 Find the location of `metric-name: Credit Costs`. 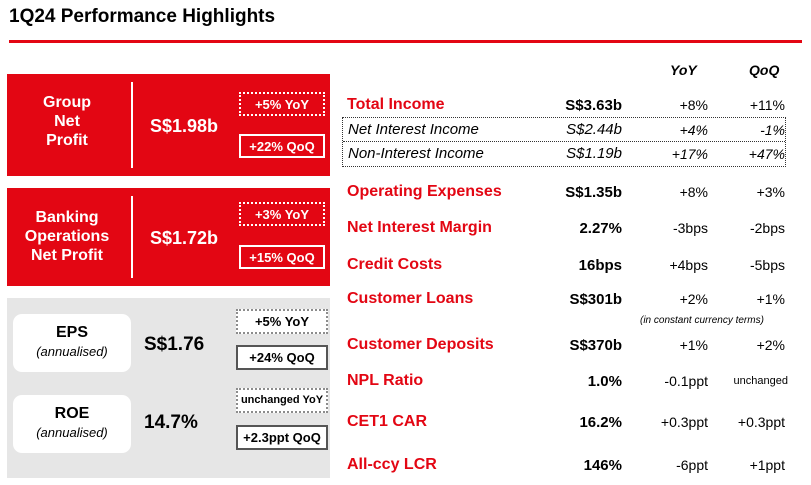

metric-name: Credit Costs is located at coordinates (395, 264).